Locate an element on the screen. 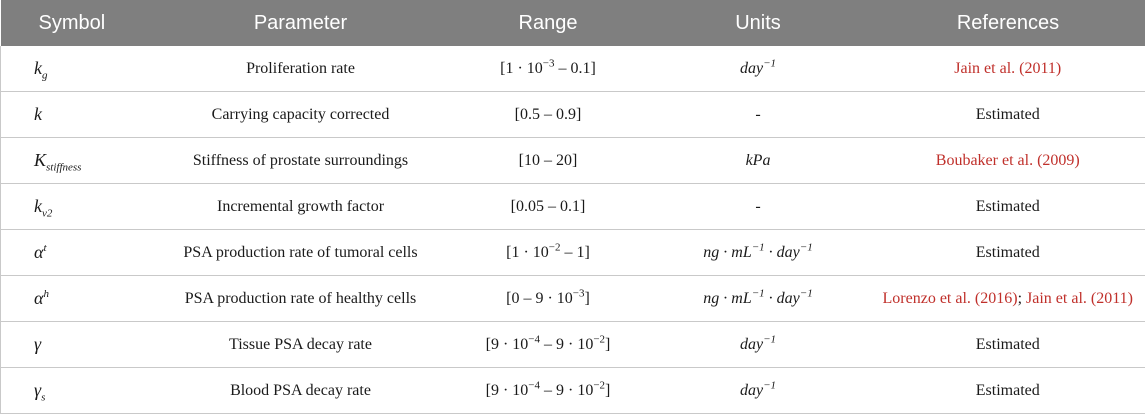 Image resolution: width=1145 pixels, height=414 pixels. range-text: [1 · 10 is located at coordinates (521, 68).